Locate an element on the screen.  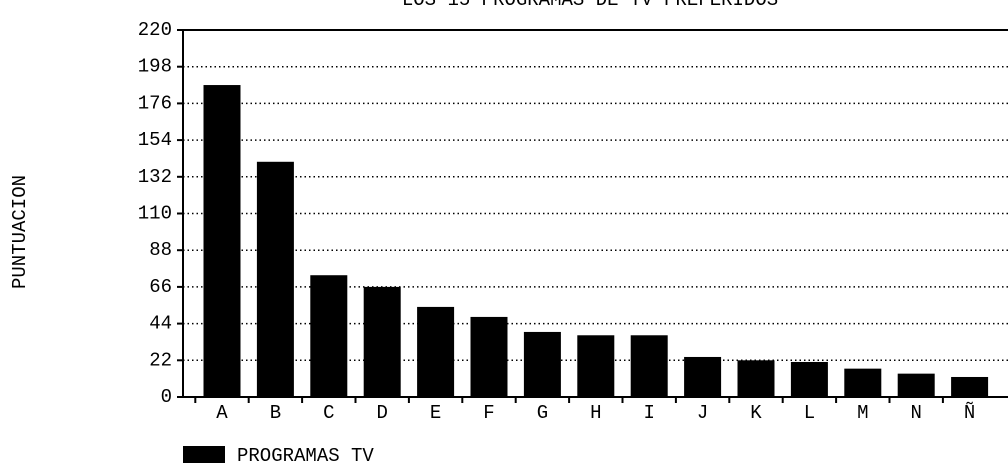
y-tick-label: 88 is located at coordinates (160, 250).